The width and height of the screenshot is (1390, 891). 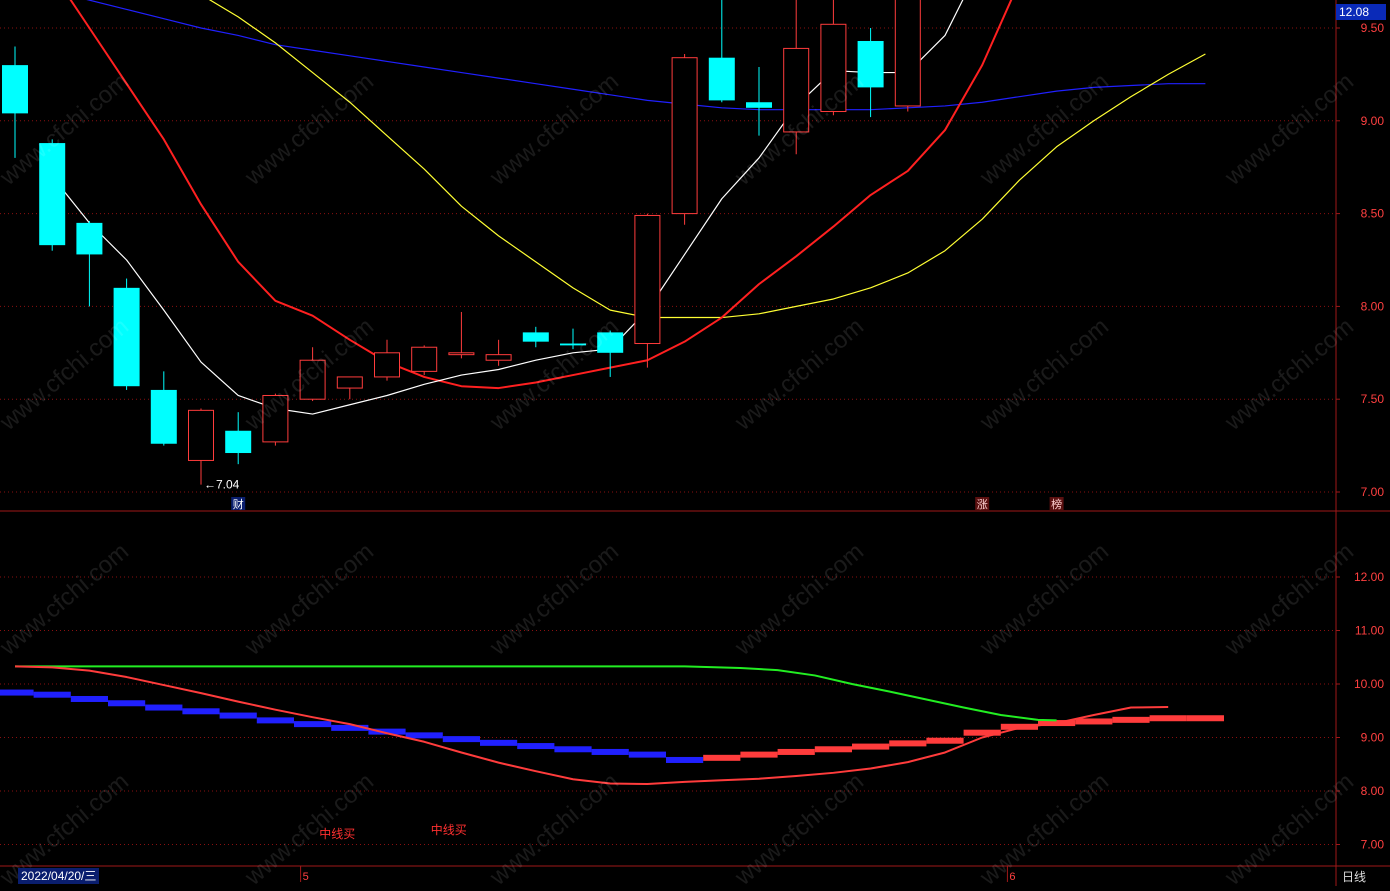 I want to click on main-tick-label: 8.00, so click(x=1373, y=306).